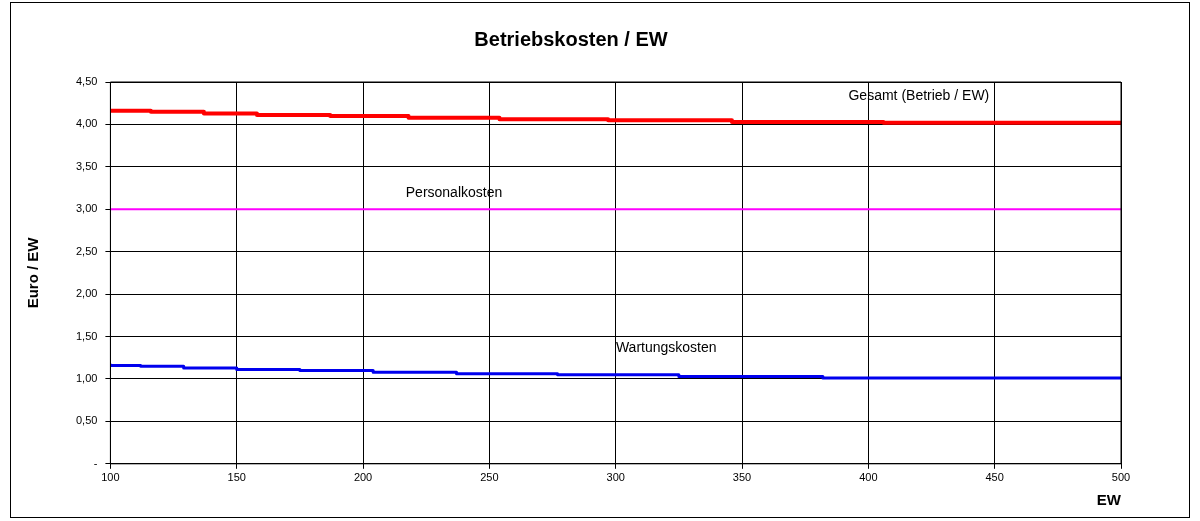 The width and height of the screenshot is (1200, 521). Describe the element at coordinates (86, 81) in the screenshot. I see `y-tick-label: 4,50` at that location.